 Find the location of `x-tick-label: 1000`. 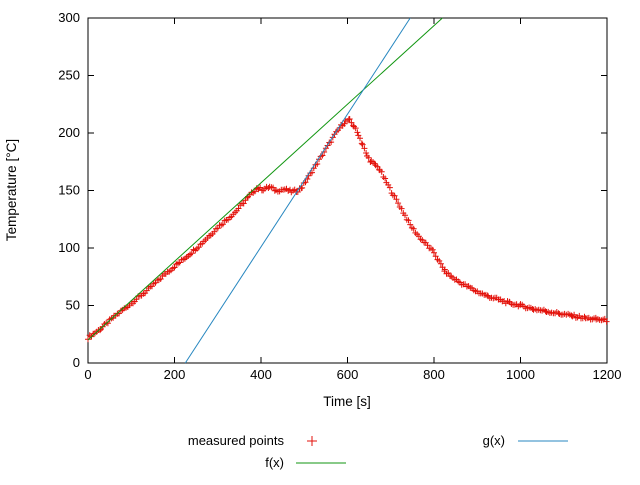

x-tick-label: 1000 is located at coordinates (520, 374).